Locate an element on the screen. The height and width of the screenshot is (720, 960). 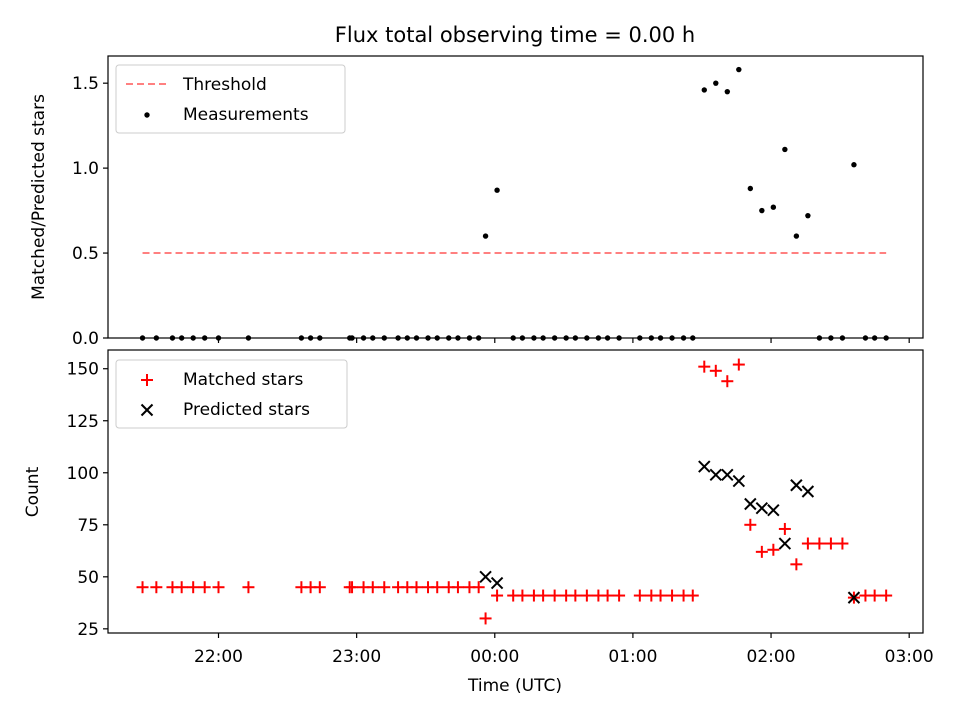
ratio-legend-box is located at coordinates (230, 99).